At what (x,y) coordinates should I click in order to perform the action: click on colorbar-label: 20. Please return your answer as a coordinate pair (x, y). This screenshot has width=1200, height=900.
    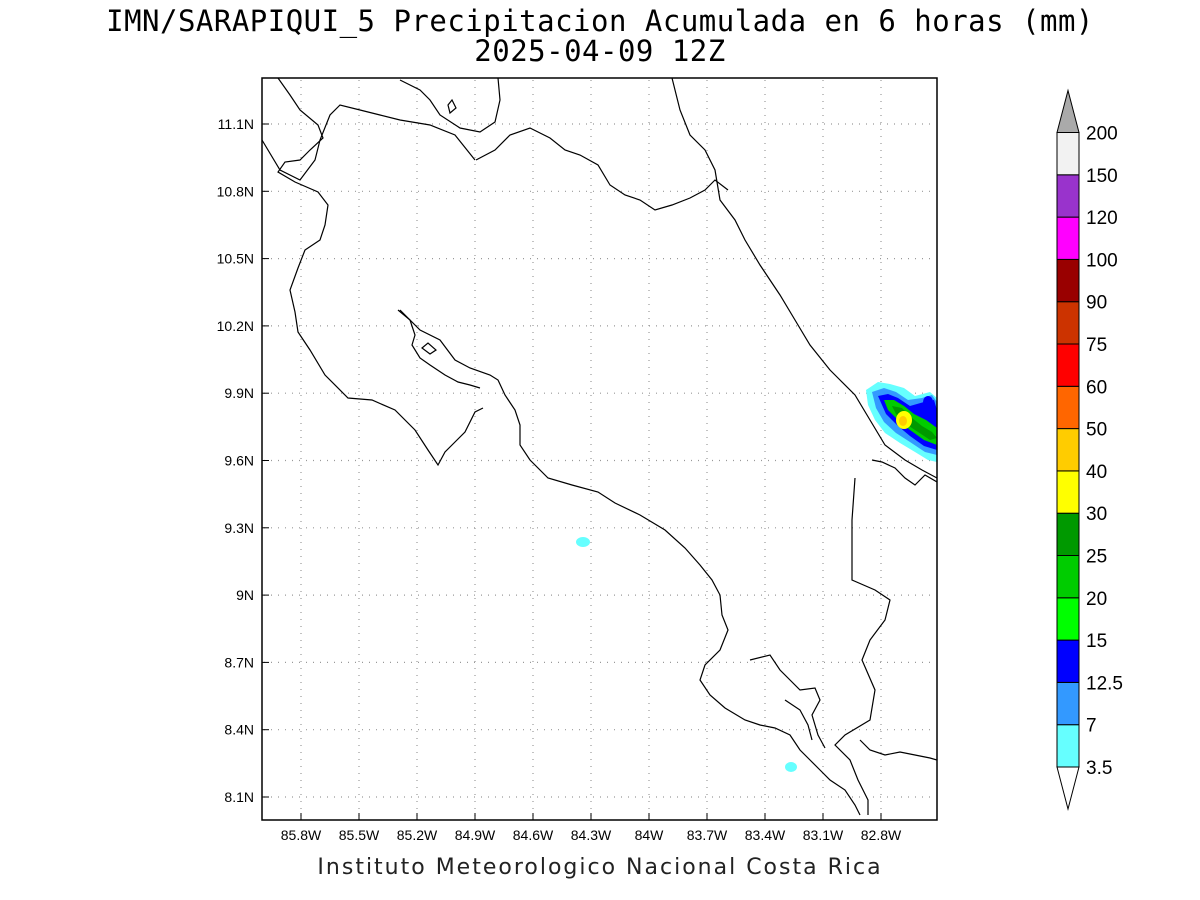
    Looking at the image, I should click on (1096, 599).